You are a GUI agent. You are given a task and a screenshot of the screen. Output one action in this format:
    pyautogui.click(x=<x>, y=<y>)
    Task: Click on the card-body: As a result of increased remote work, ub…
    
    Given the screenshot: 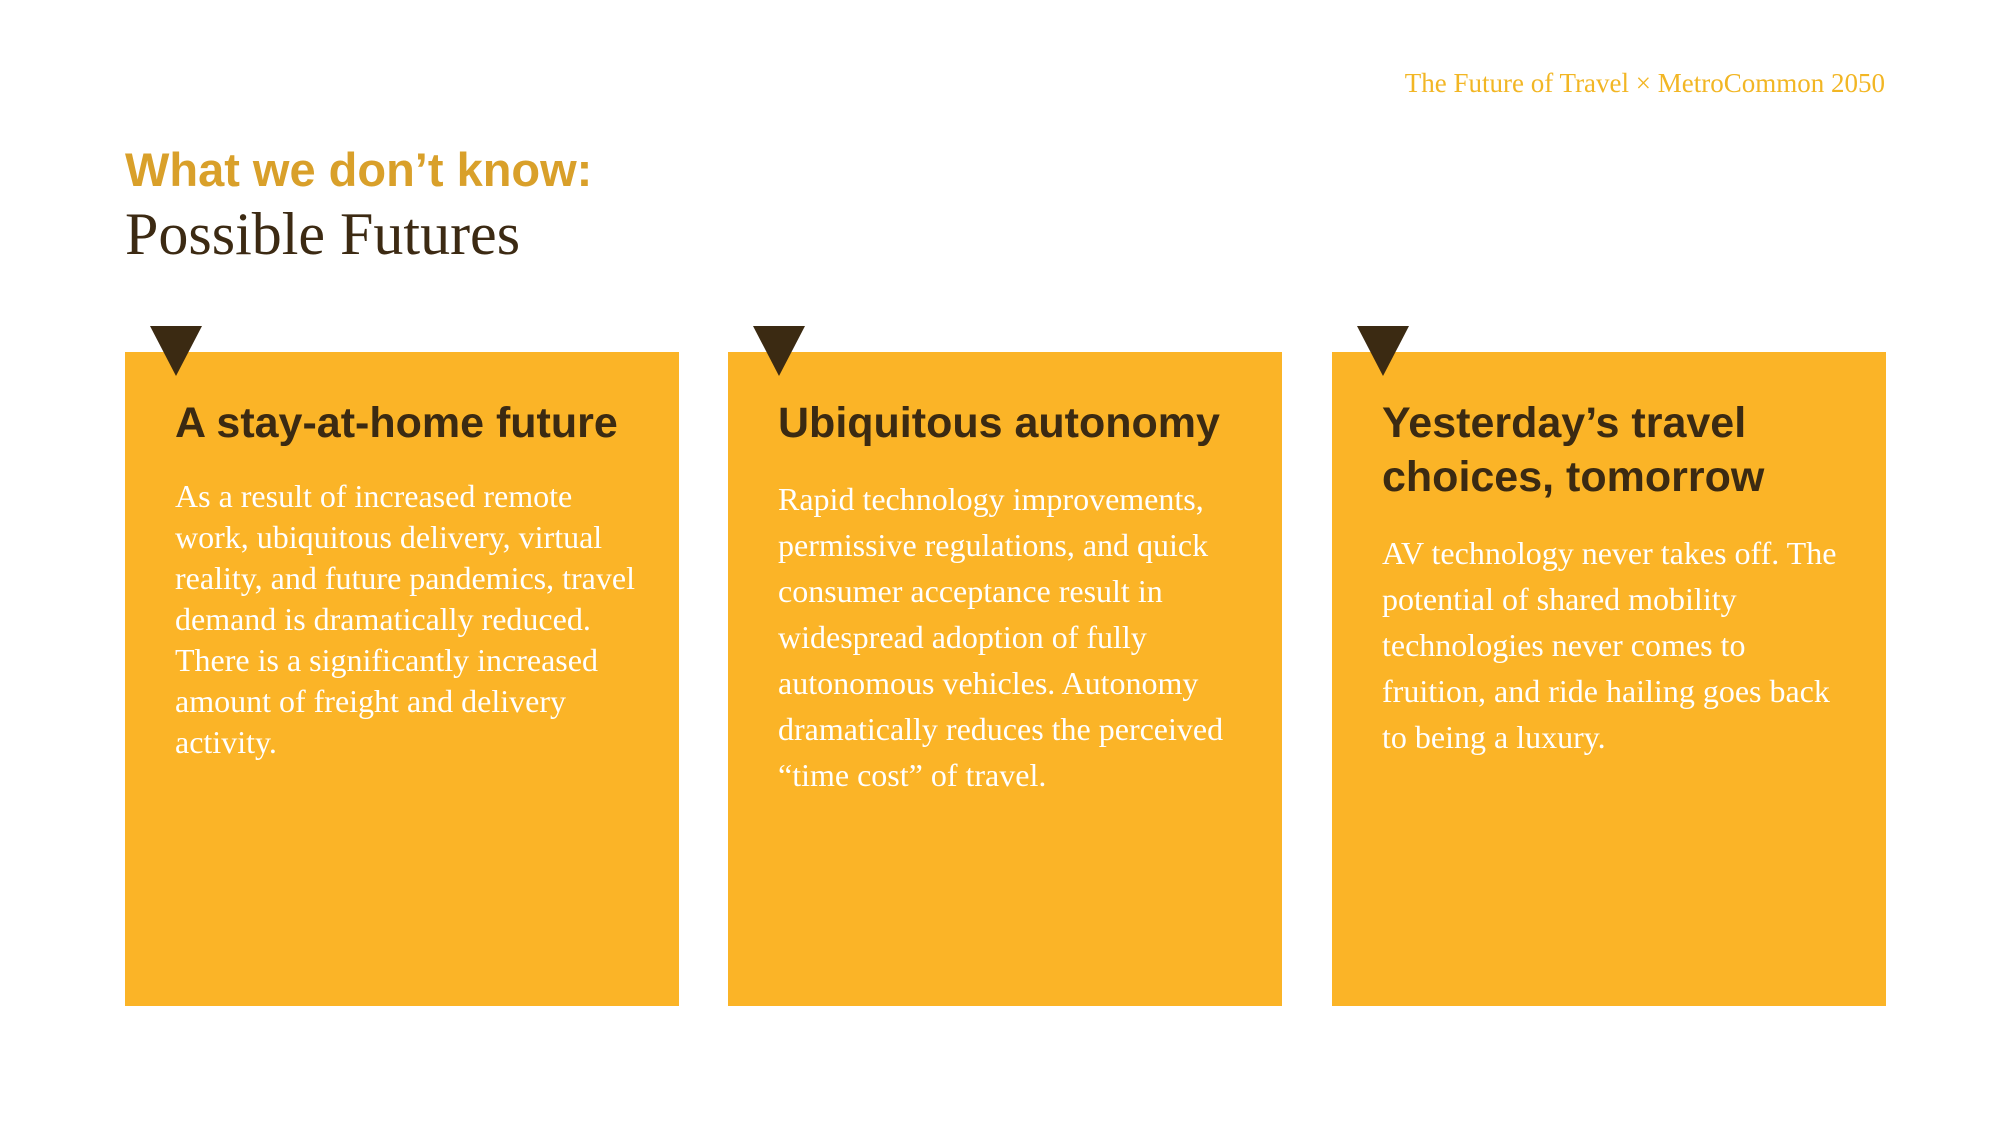 What is the action you would take?
    pyautogui.click(x=405, y=619)
    